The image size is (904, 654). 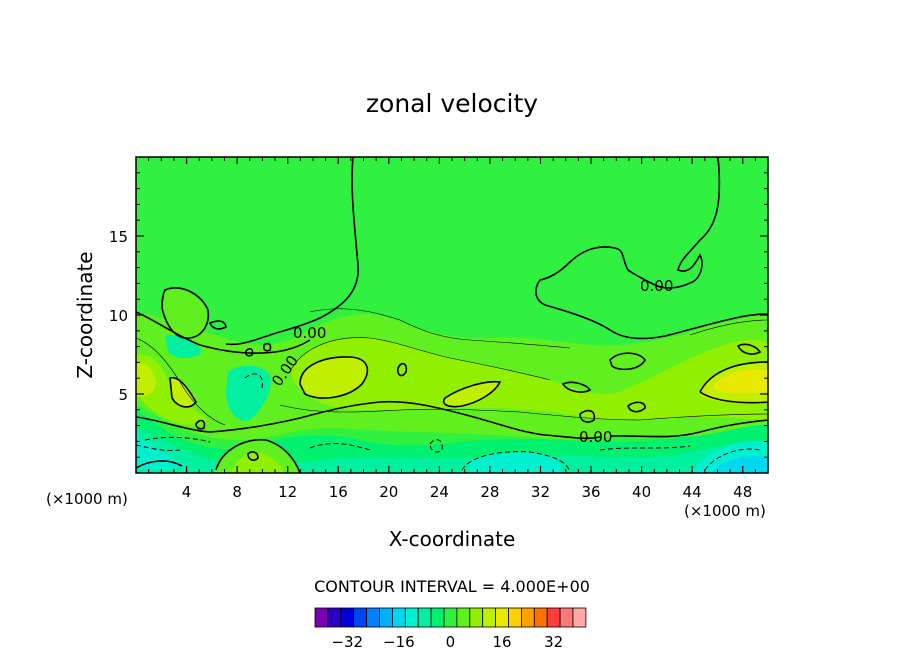 I want to click on x-tick-label: 8, so click(x=237, y=492).